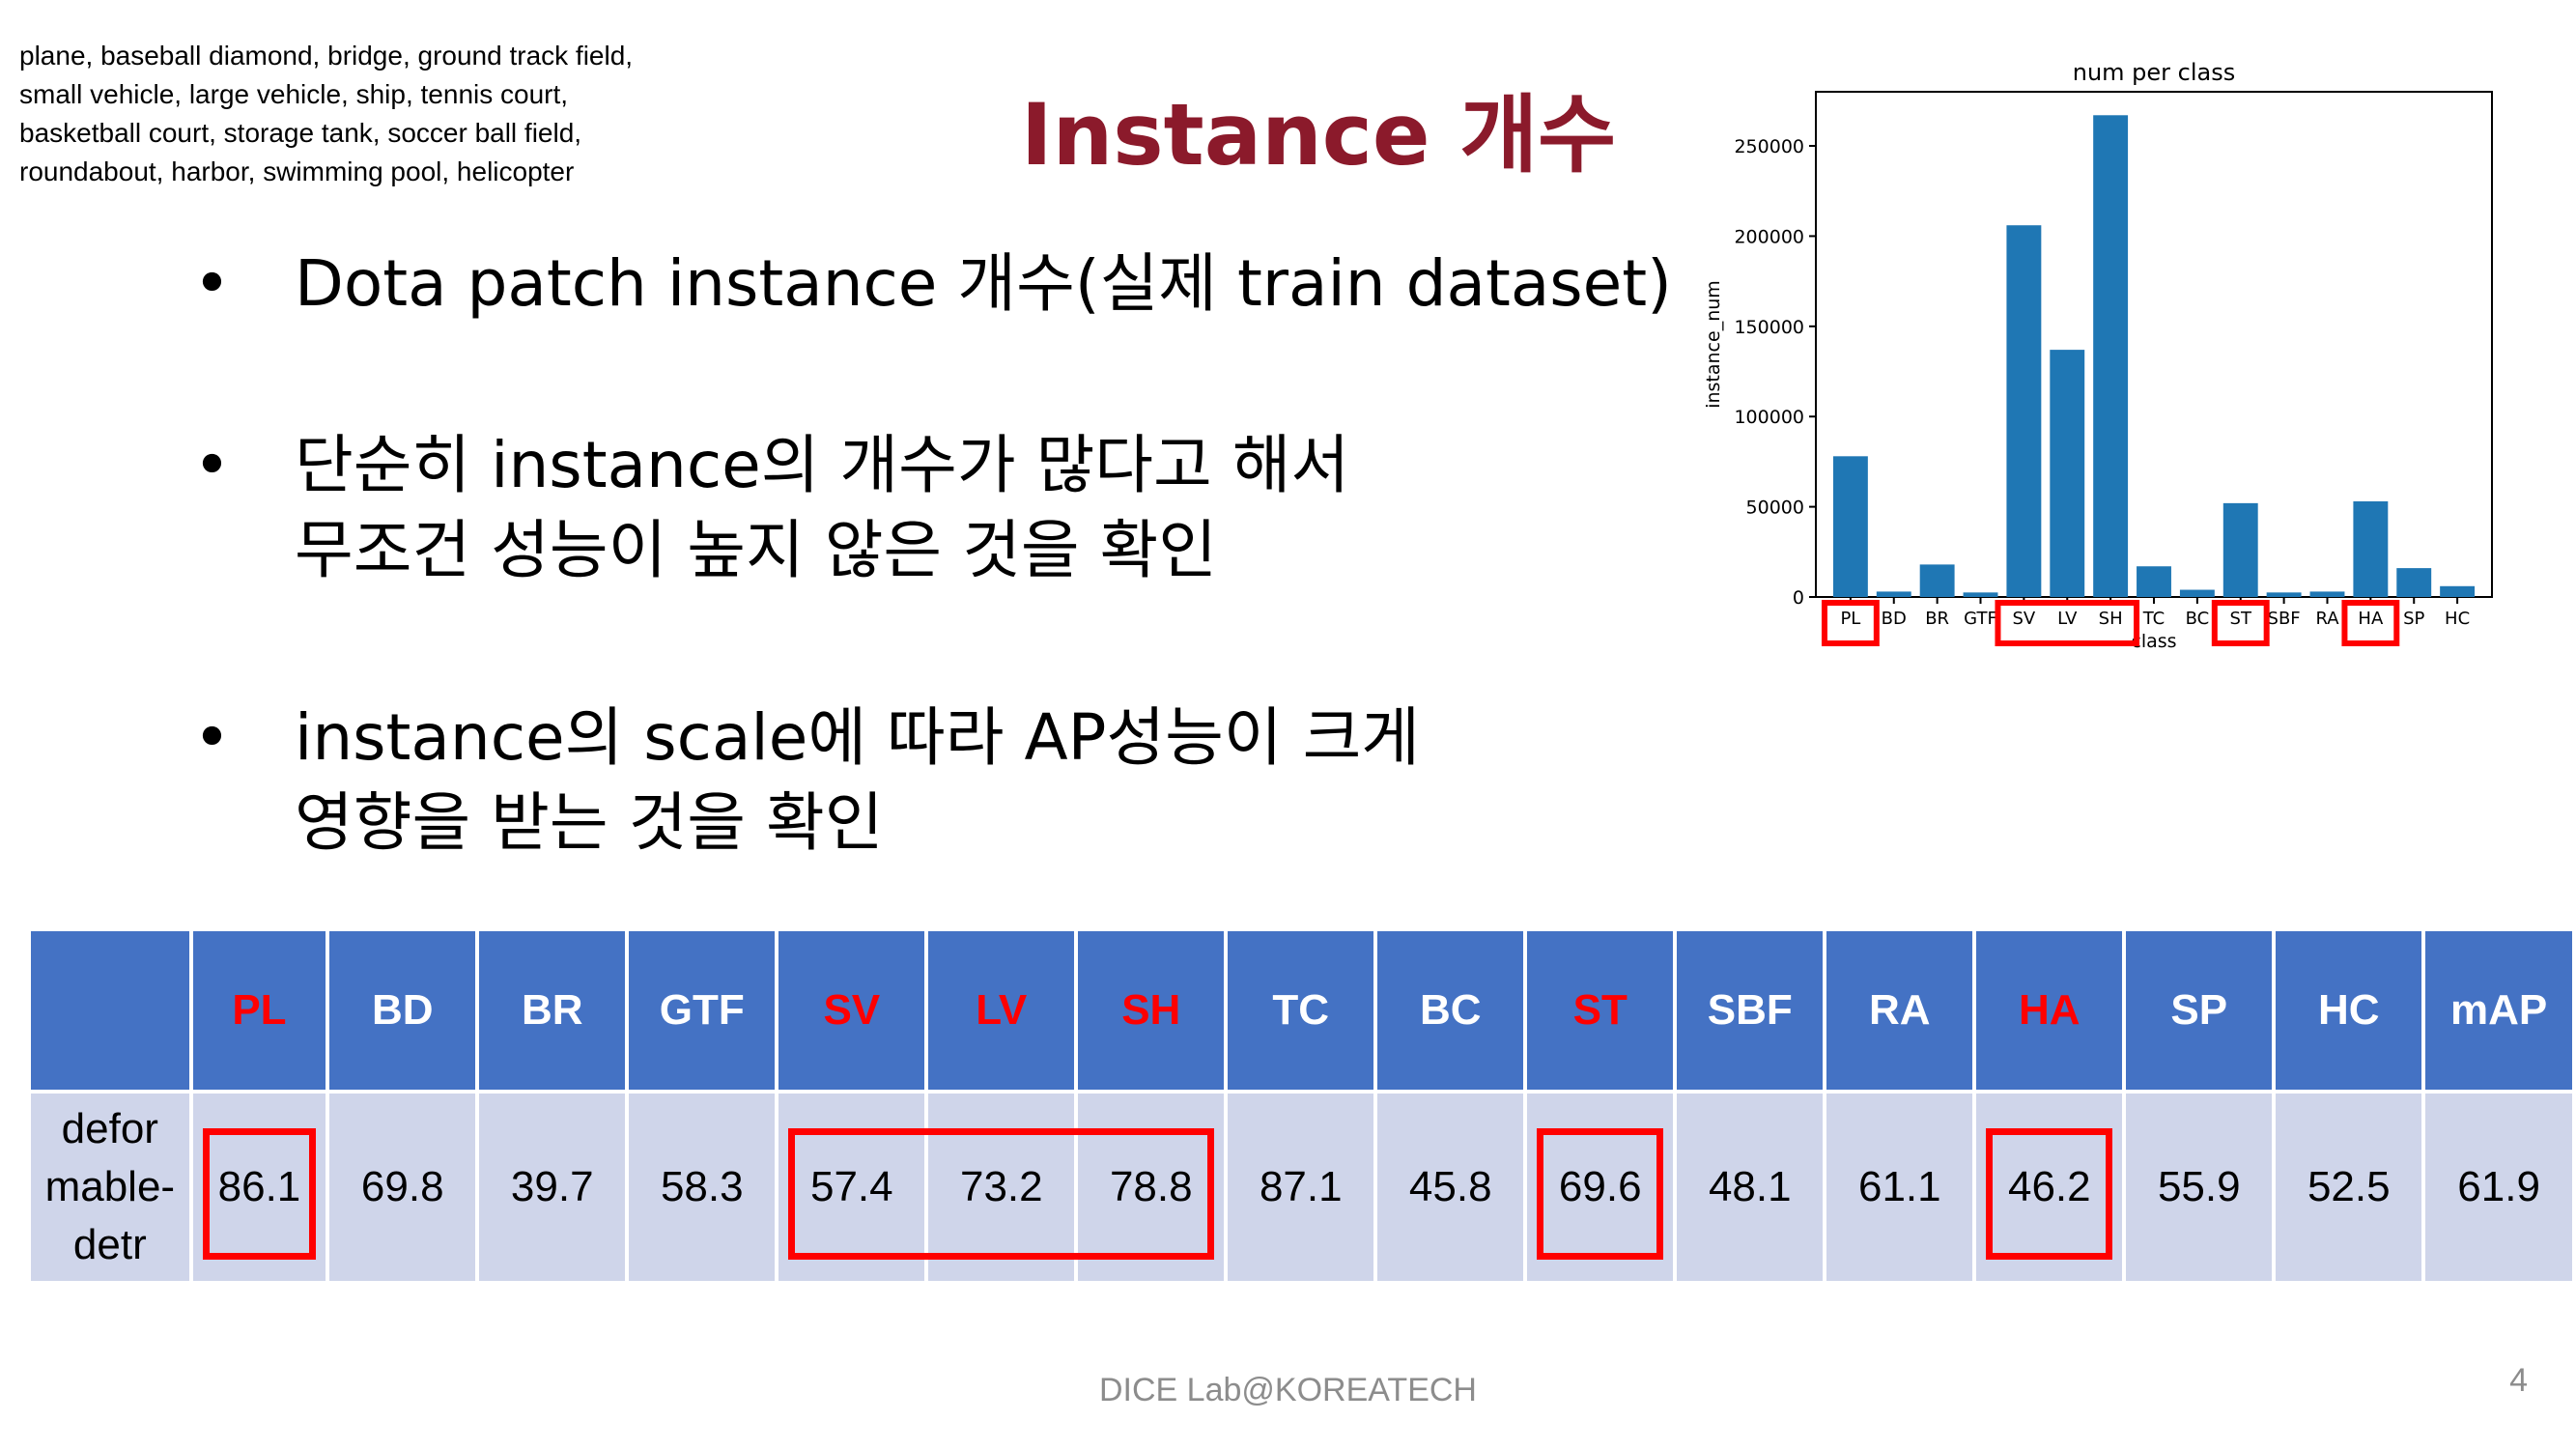 Image resolution: width=2576 pixels, height=1449 pixels. What do you see at coordinates (1900, 1187) in the screenshot?
I see `ap-value-ra: 61.1` at bounding box center [1900, 1187].